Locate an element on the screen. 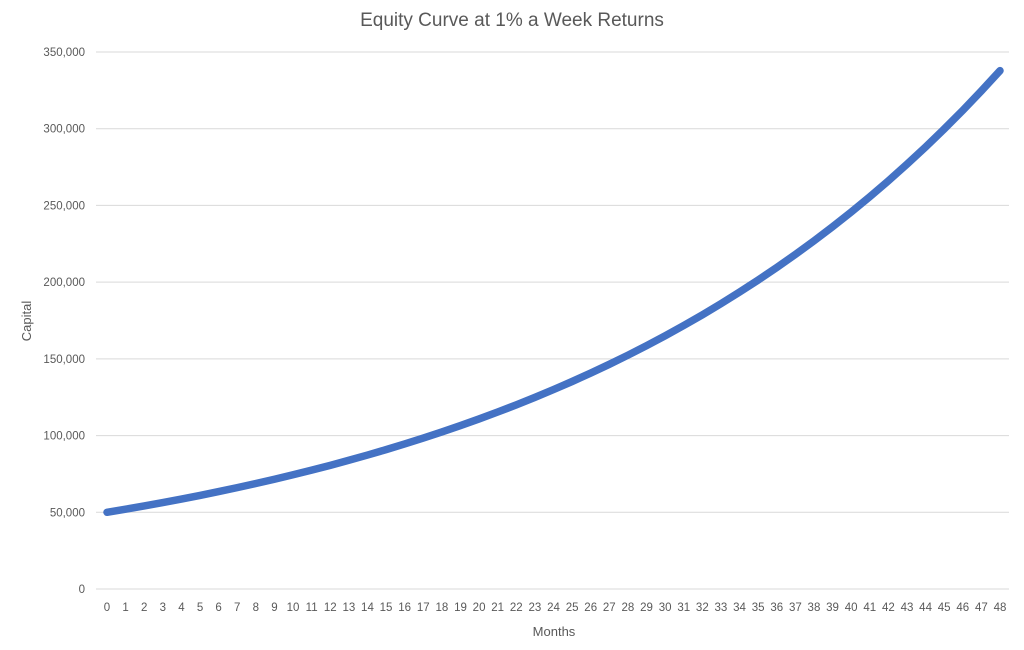 The image size is (1024, 650). x-tick-label: 43 is located at coordinates (907, 608).